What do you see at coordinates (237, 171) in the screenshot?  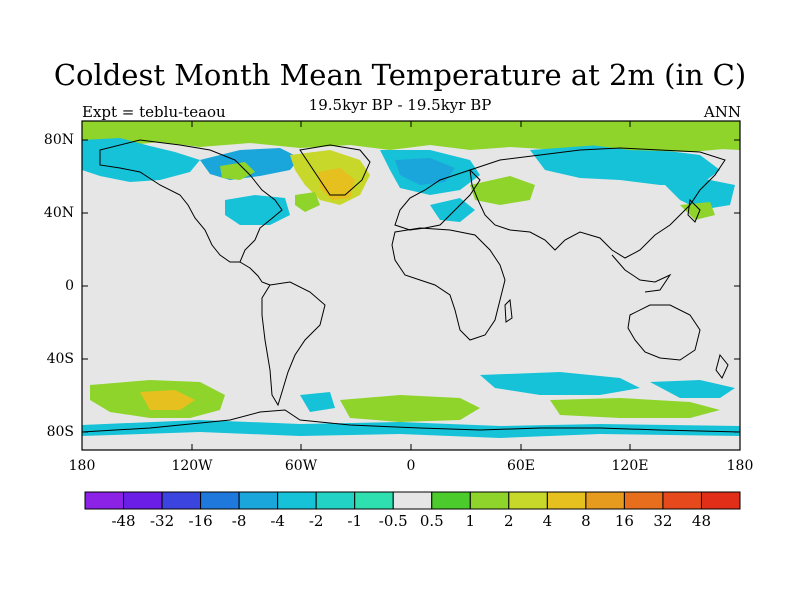 I see `north-america-green-patch` at bounding box center [237, 171].